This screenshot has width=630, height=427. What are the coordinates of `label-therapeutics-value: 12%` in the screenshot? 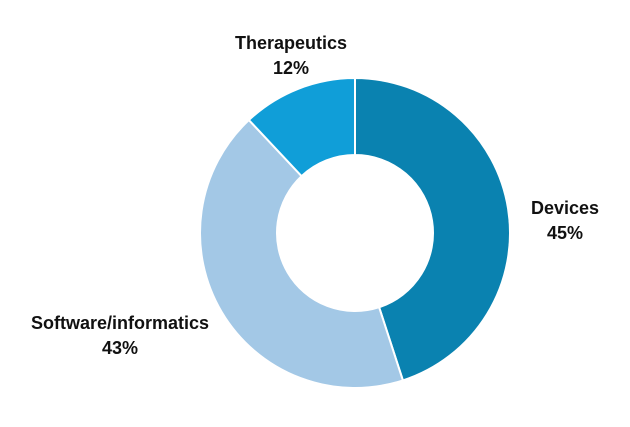 It's located at (291, 68).